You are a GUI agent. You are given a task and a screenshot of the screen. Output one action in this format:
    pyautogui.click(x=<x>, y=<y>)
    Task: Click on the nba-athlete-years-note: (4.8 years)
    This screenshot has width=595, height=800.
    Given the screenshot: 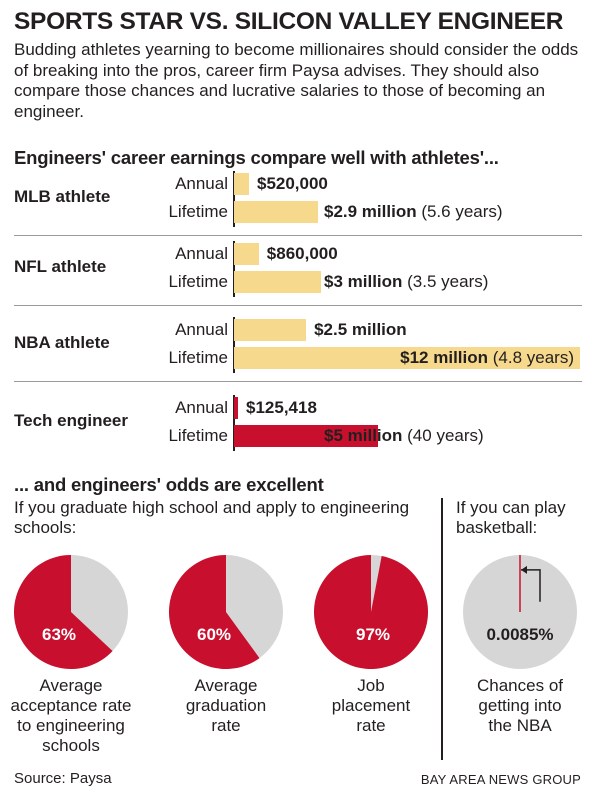 What is the action you would take?
    pyautogui.click(x=531, y=357)
    